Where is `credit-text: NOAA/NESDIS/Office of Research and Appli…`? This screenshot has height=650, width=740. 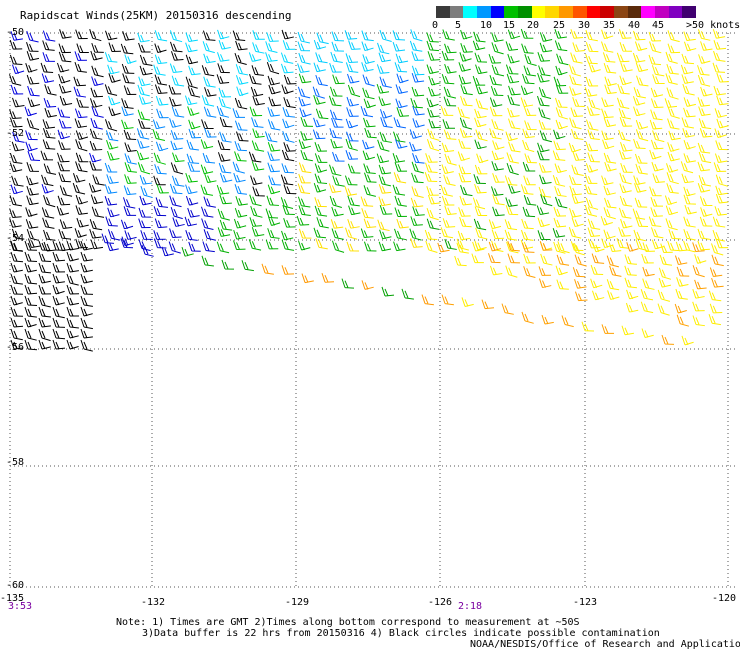 credit-text: NOAA/NESDIS/Office of Research and Appli… is located at coordinates (605, 644).